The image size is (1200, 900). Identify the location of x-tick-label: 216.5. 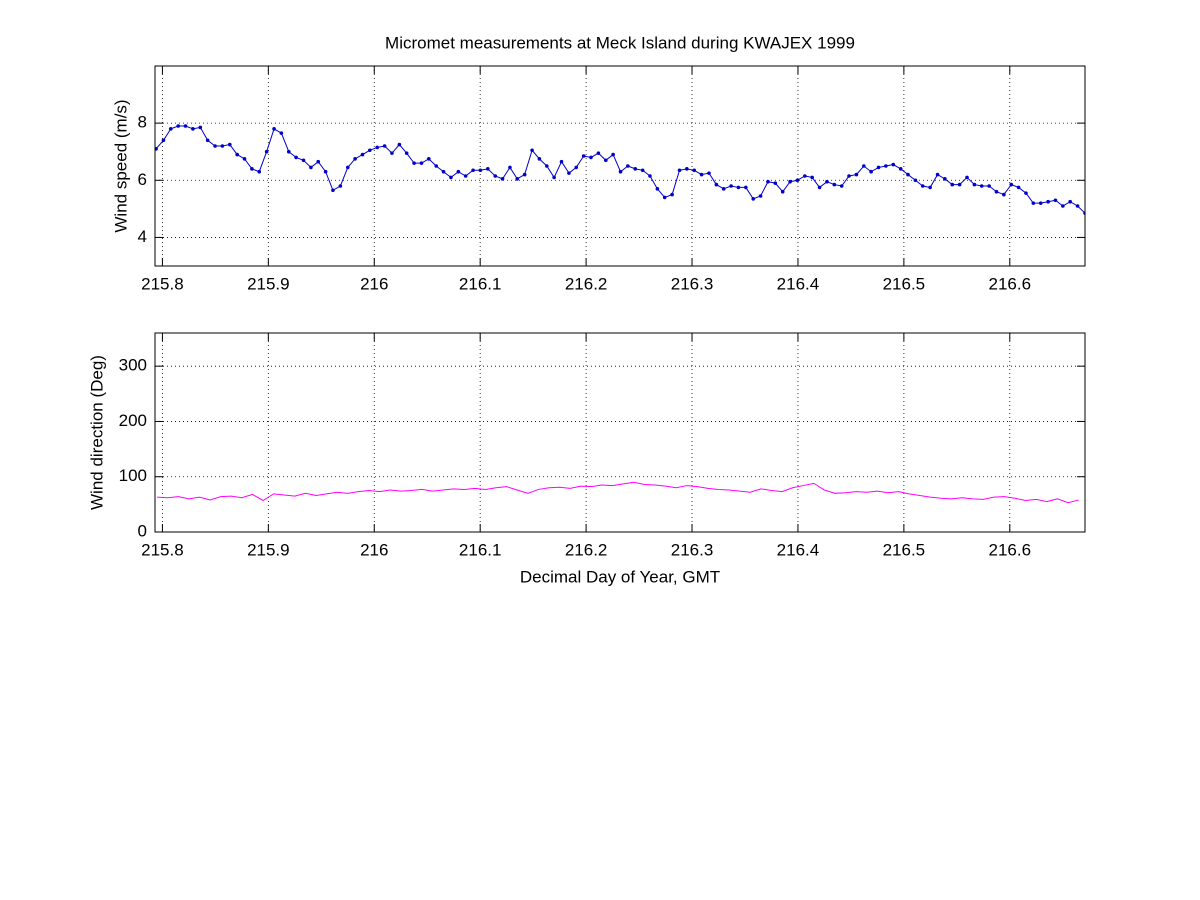
(904, 549).